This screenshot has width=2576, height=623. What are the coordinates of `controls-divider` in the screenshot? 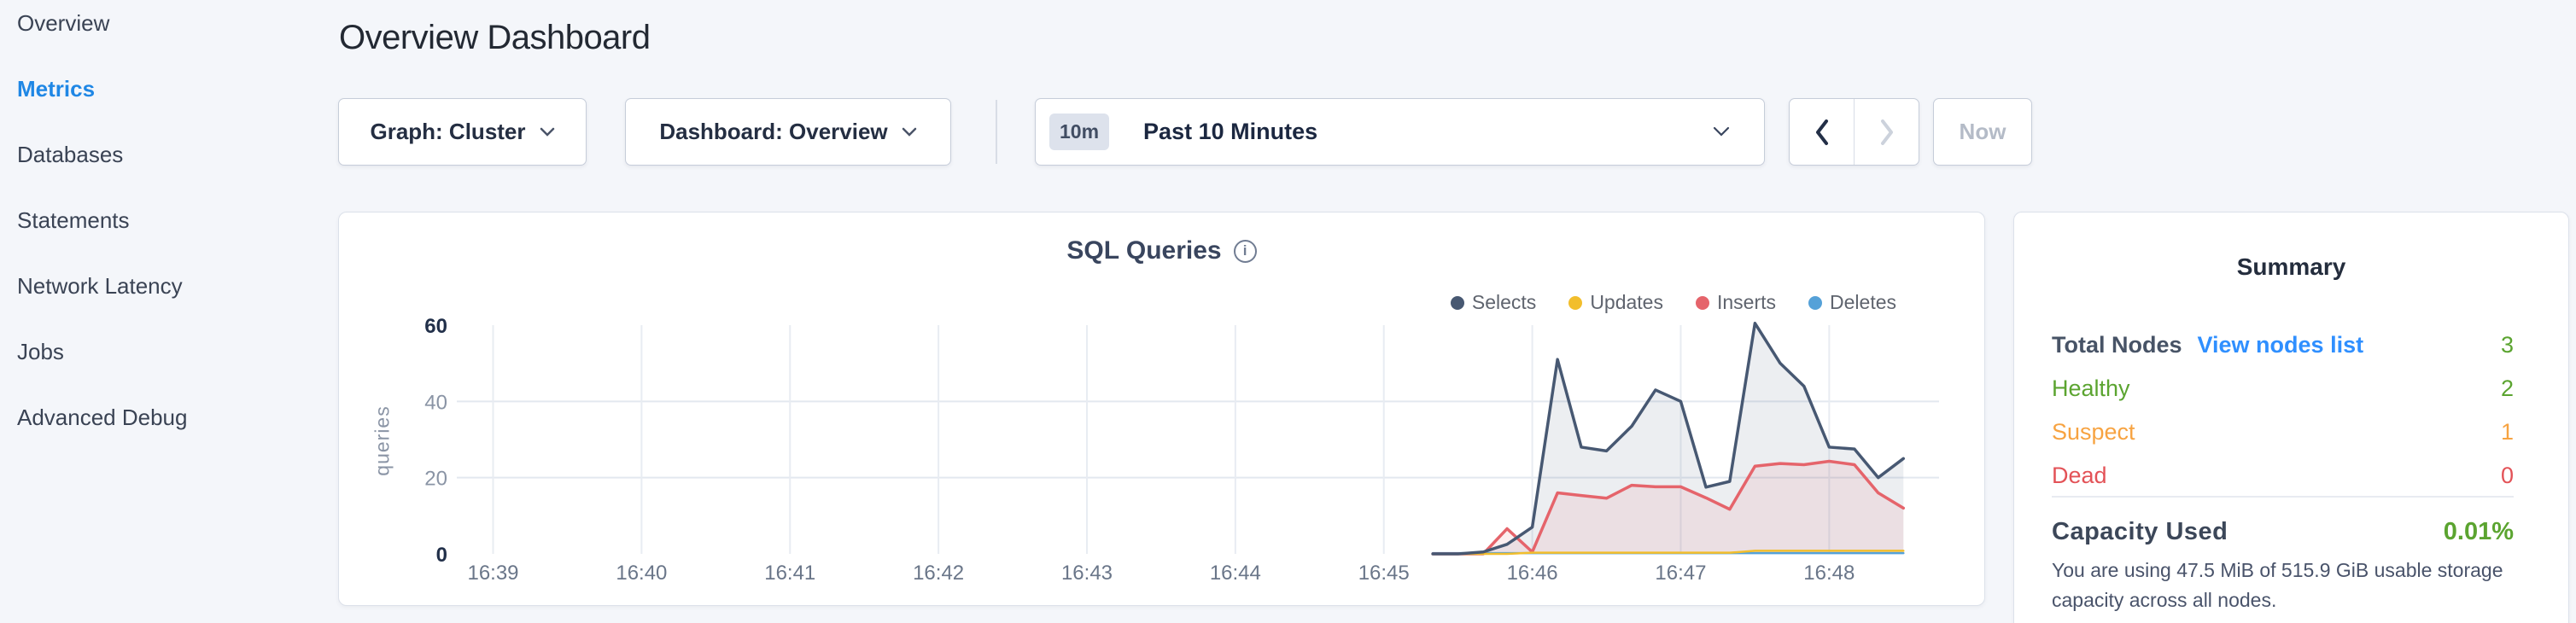 It's located at (997, 132).